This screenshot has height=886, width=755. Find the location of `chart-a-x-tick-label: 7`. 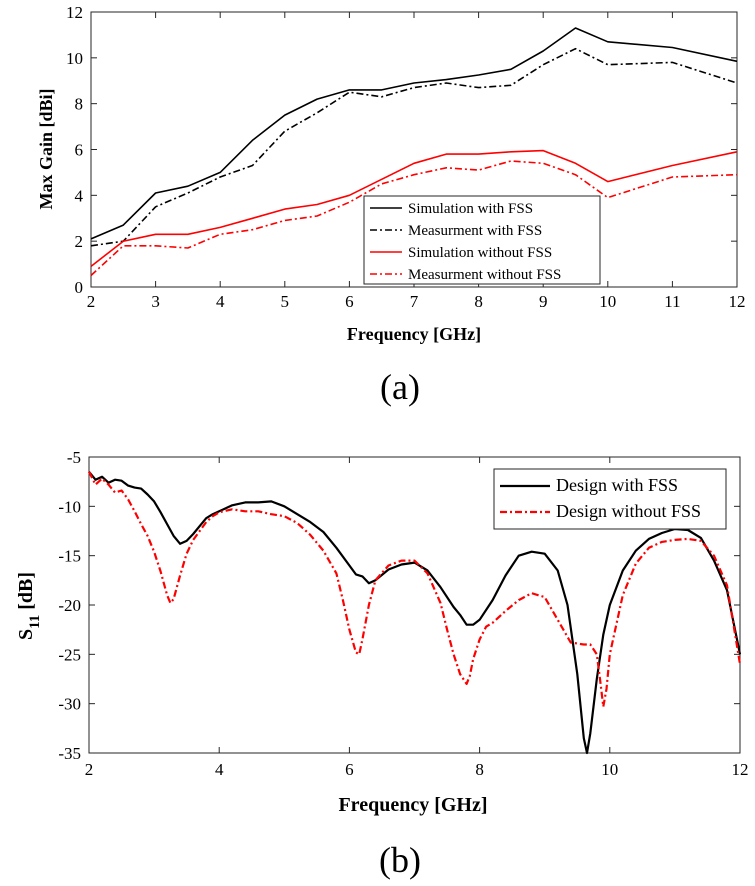

chart-a-x-tick-label: 7 is located at coordinates (414, 301).